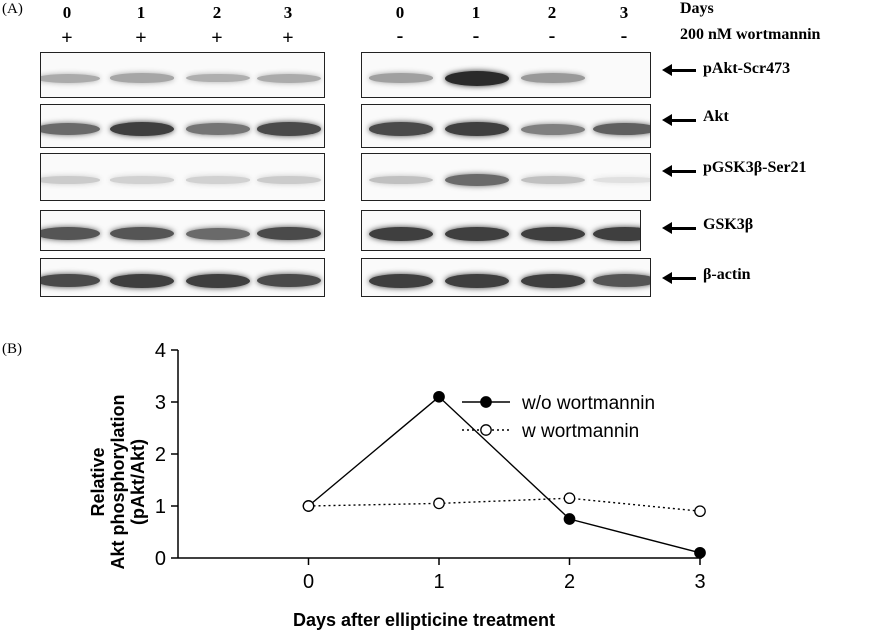 The width and height of the screenshot is (874, 632). Describe the element at coordinates (160, 559) in the screenshot. I see `y-tick-label-0: 0` at that location.